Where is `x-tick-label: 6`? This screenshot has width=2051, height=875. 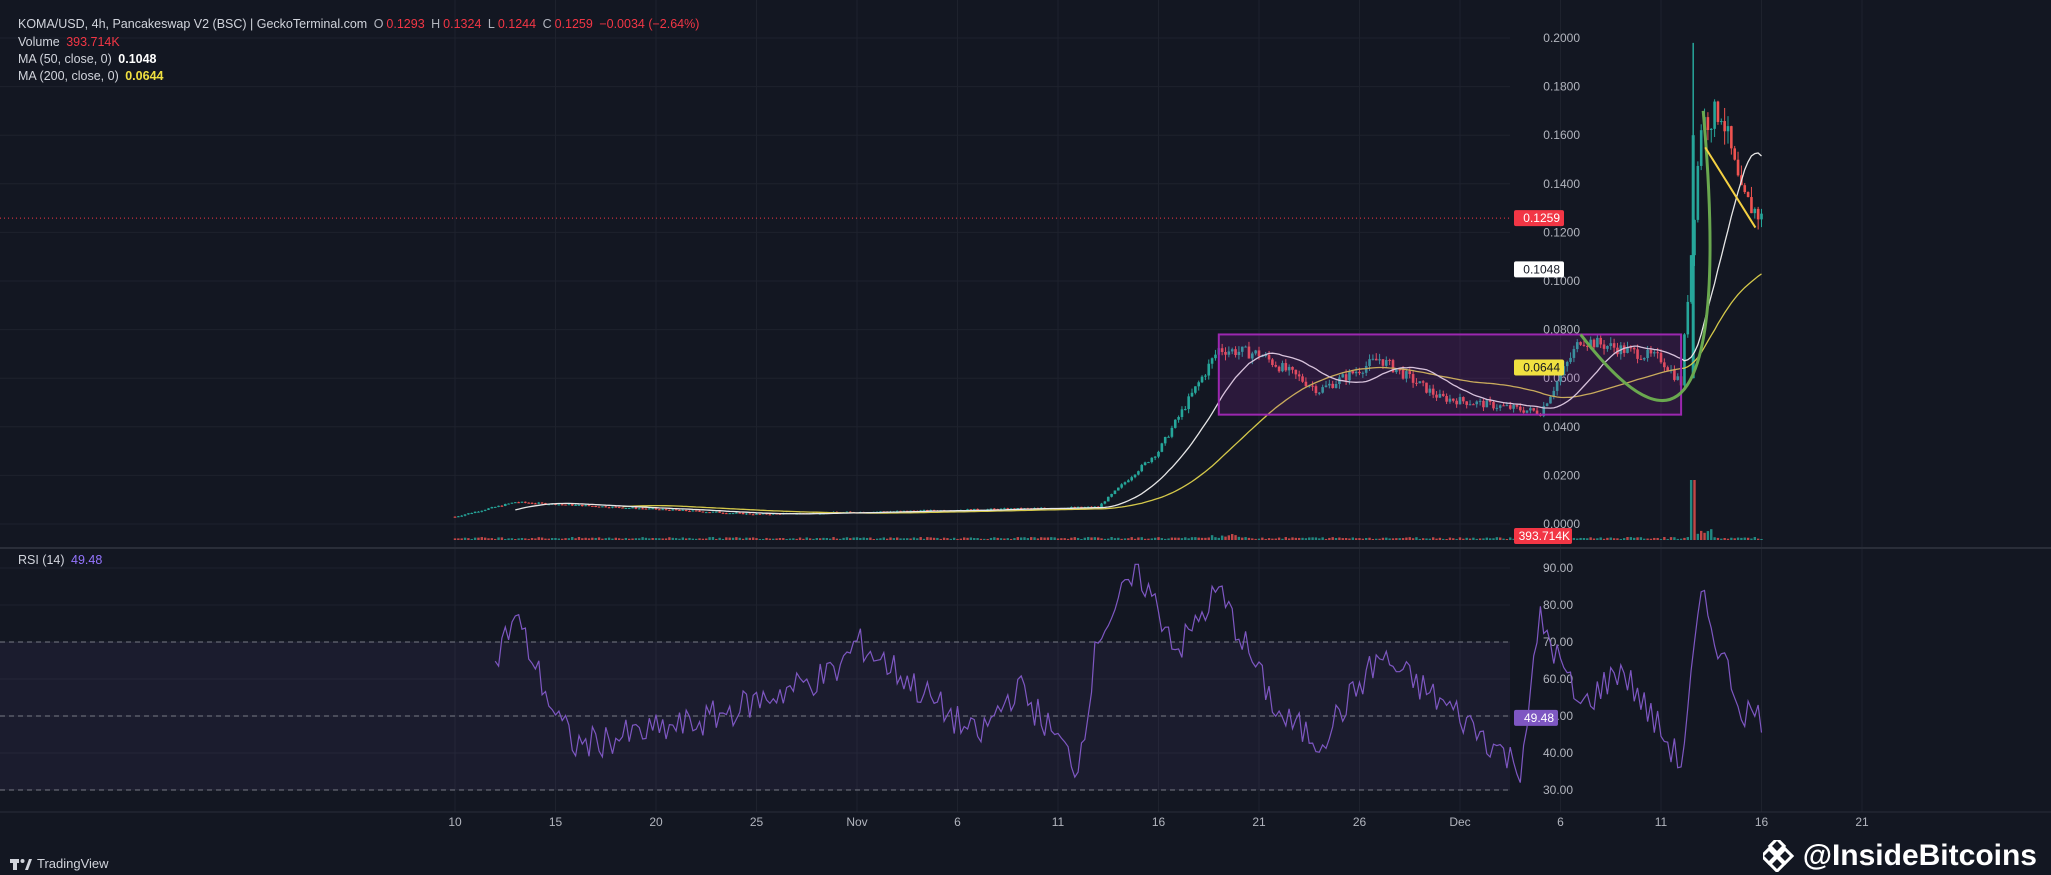 x-tick-label: 6 is located at coordinates (957, 822).